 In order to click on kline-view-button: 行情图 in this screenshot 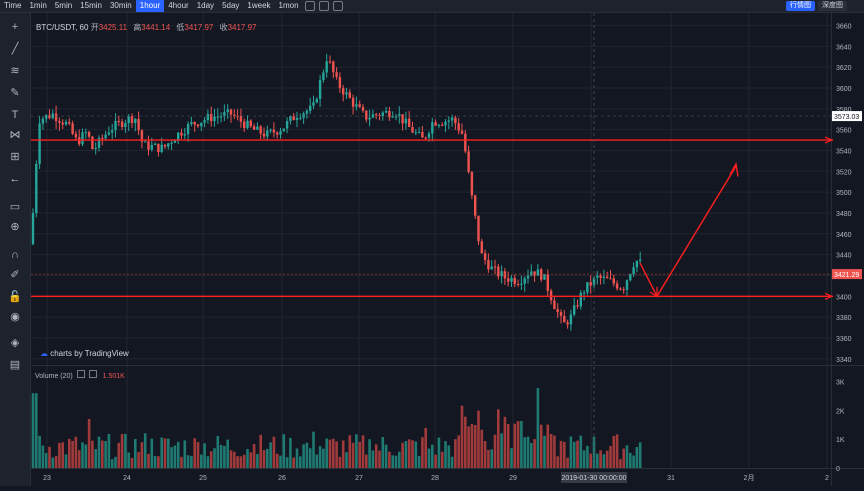, I will do `click(800, 6)`.